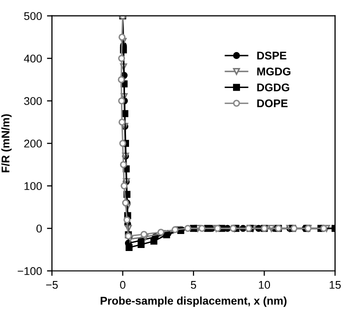  Describe the element at coordinates (273, 72) in the screenshot. I see `legend-label: MGDG` at that location.